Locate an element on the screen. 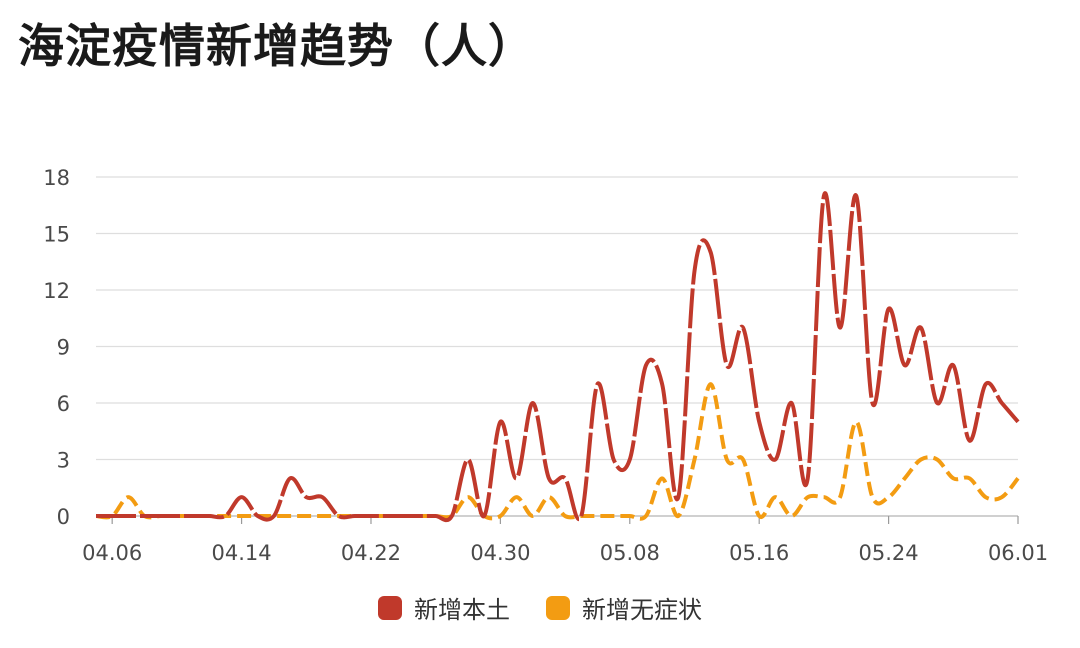  legend-item-asymptomatic: 新增无症状 is located at coordinates (624, 607).